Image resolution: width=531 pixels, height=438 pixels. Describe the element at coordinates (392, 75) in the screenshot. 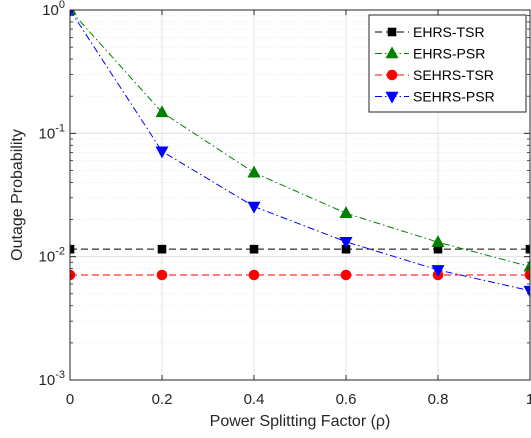

I see `legend-marker-sehrs-tsr` at that location.